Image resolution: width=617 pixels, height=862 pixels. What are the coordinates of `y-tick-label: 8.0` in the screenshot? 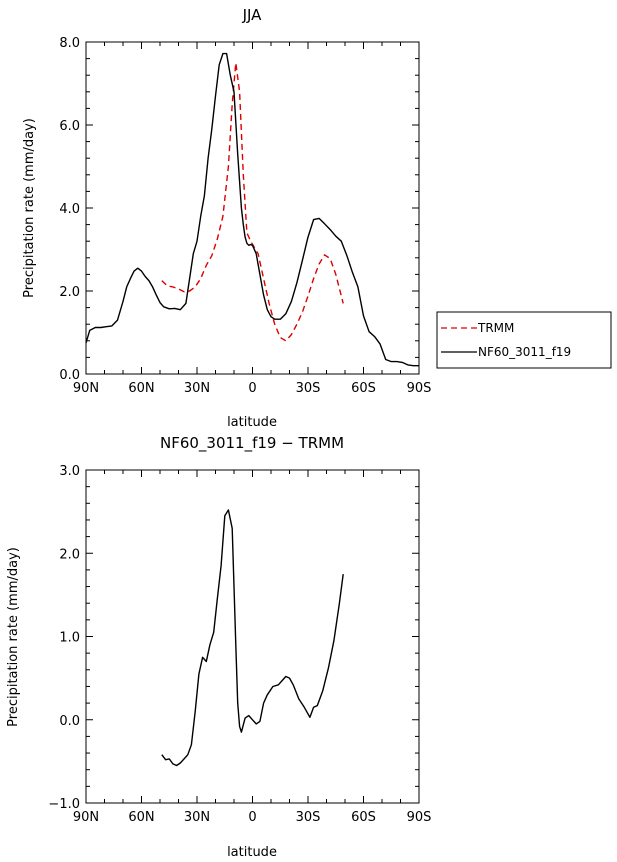 It's located at (69, 43).